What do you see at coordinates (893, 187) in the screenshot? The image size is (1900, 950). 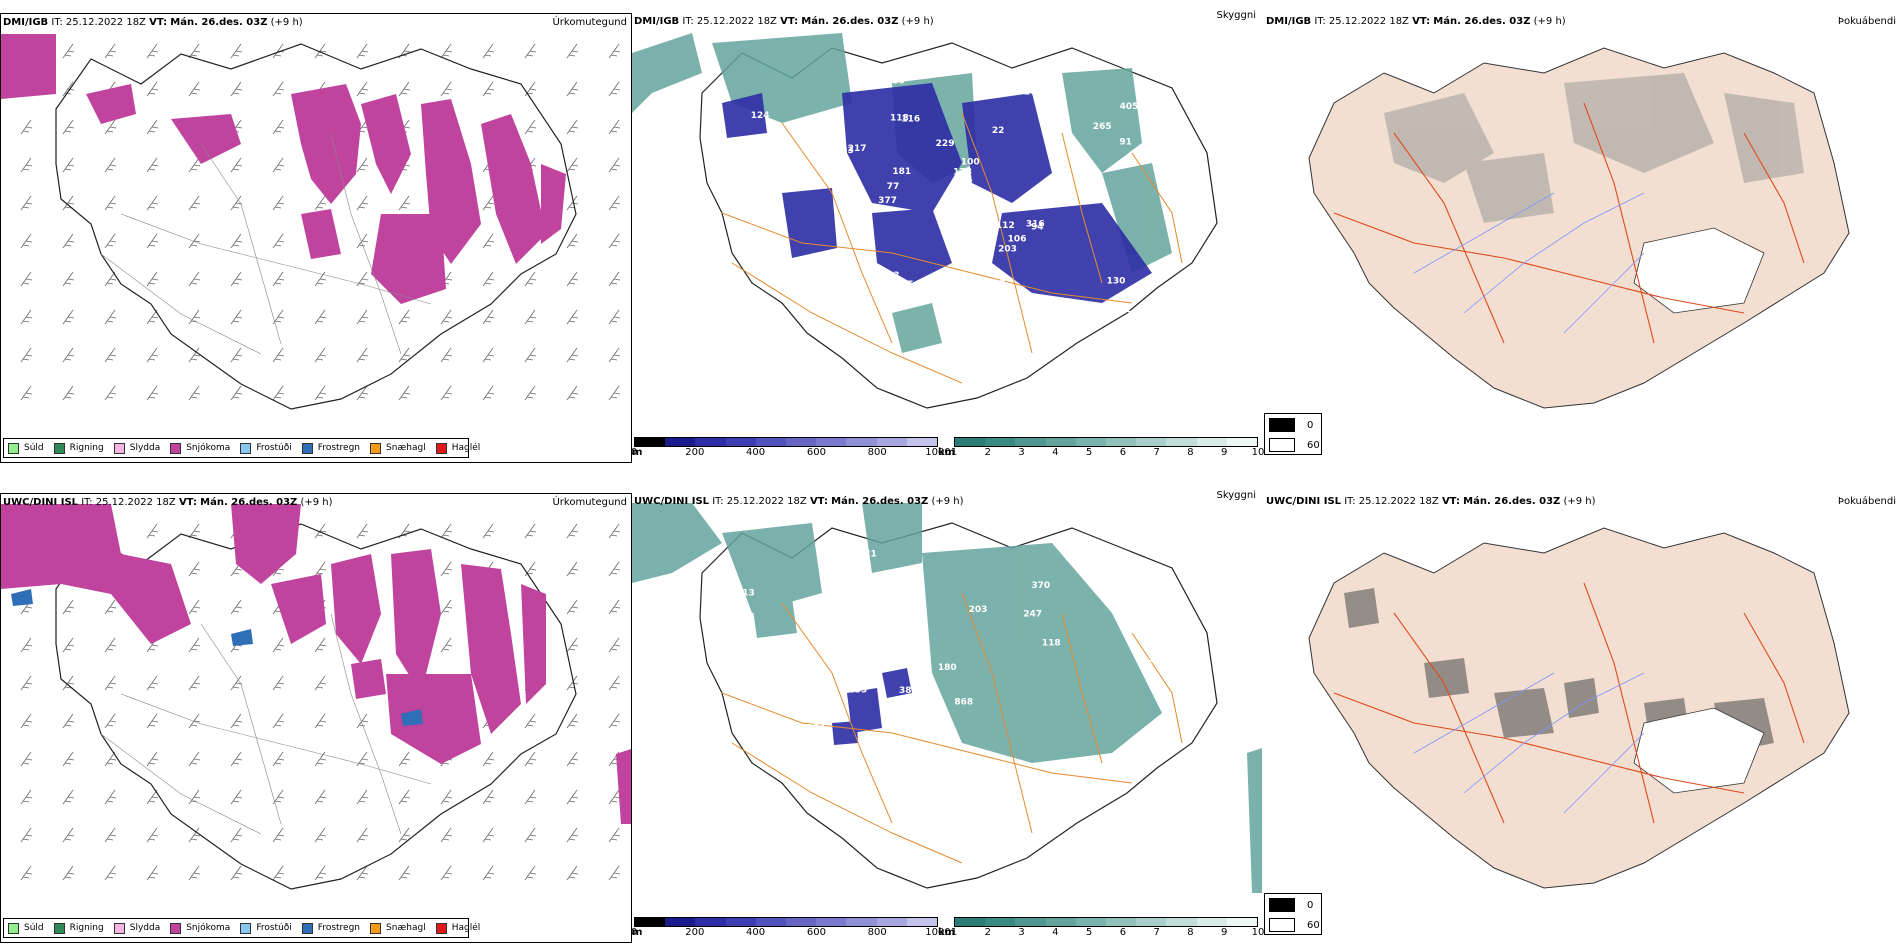 I see `cloud-base-value: 77` at bounding box center [893, 187].